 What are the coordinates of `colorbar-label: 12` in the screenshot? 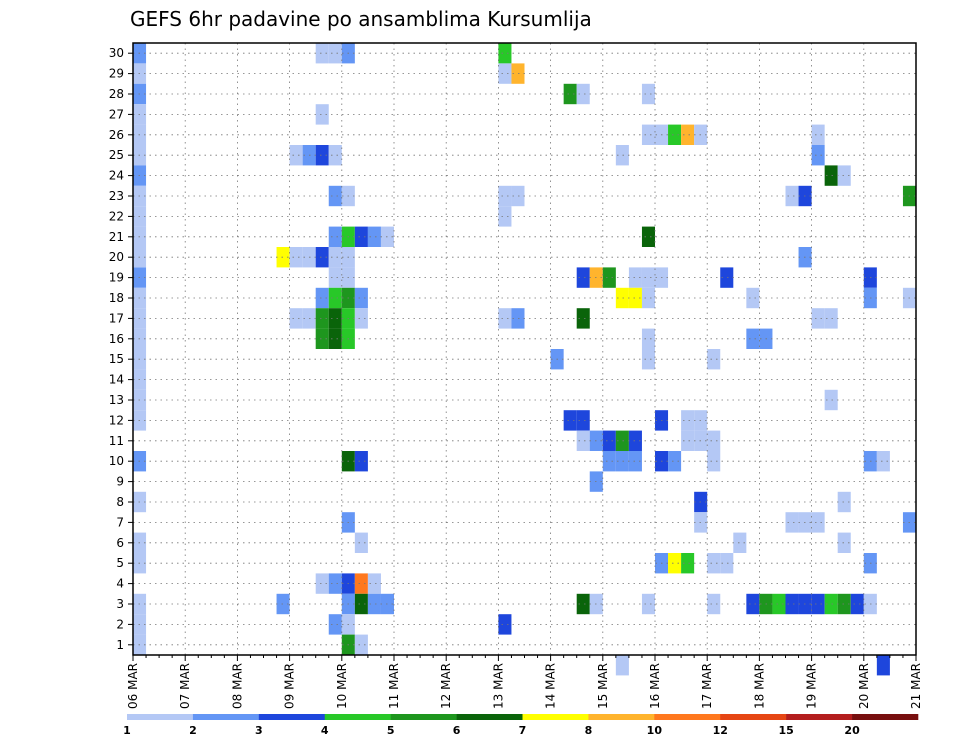 It's located at (720, 730).